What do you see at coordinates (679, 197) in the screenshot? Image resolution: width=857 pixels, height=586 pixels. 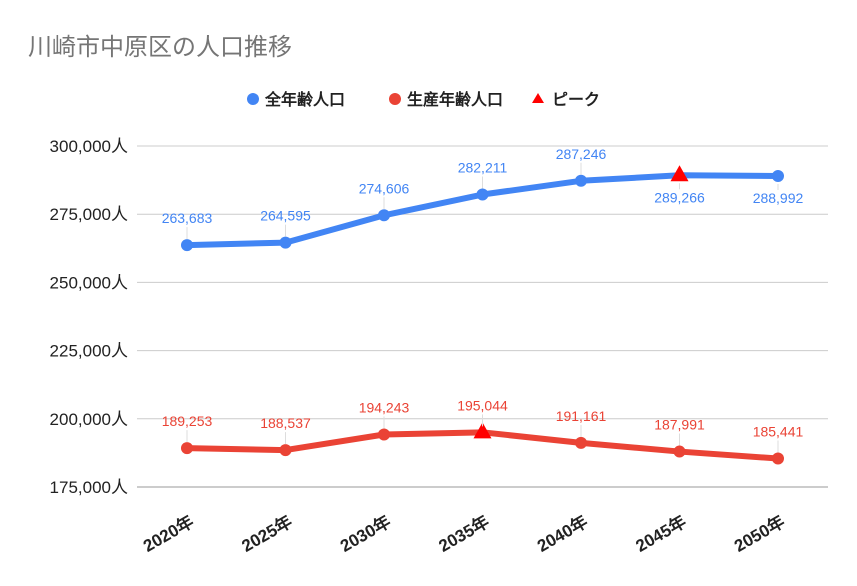 I see `data-label: 289,266` at bounding box center [679, 197].